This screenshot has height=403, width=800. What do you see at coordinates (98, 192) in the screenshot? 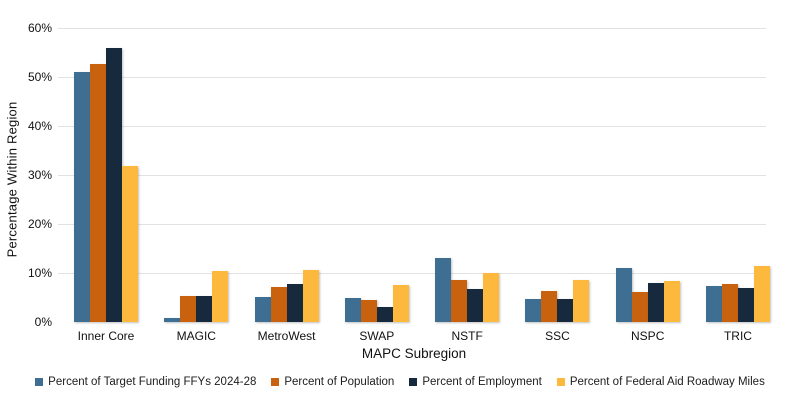
I see `bar-series-2-inner-core` at bounding box center [98, 192].